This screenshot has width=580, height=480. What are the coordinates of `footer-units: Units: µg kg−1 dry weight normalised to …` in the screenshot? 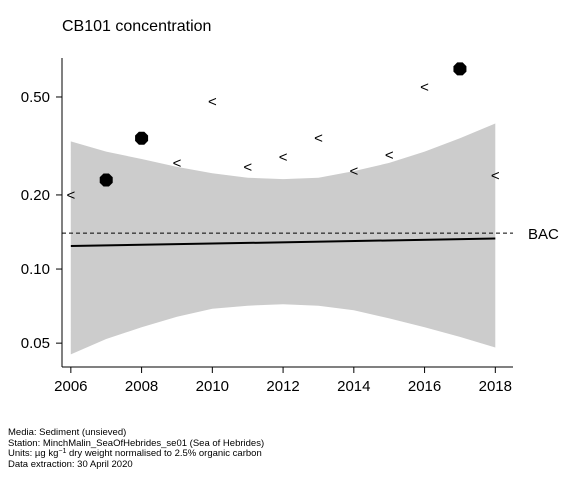 It's located at (136, 454).